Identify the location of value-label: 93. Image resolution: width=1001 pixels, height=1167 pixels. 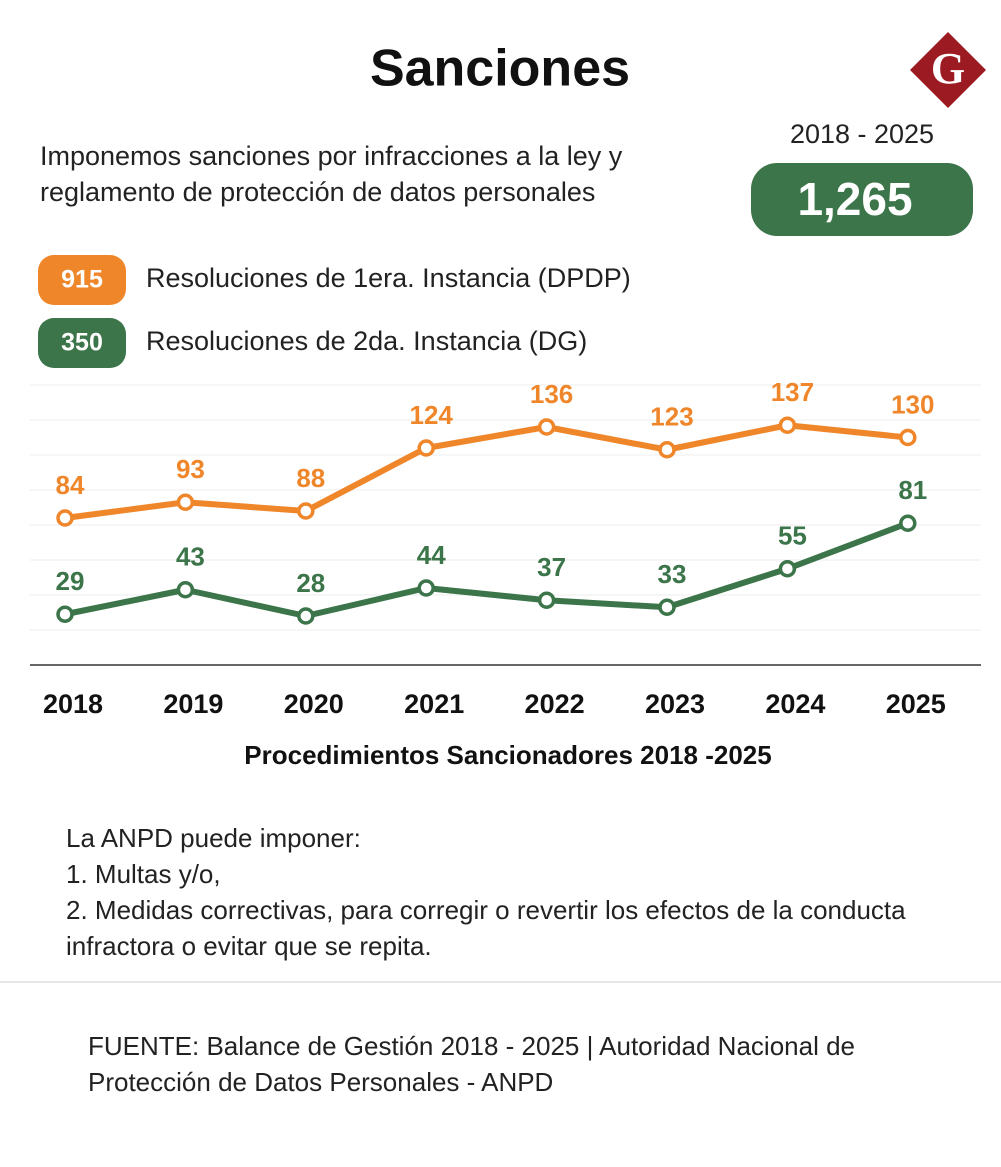
(190, 469).